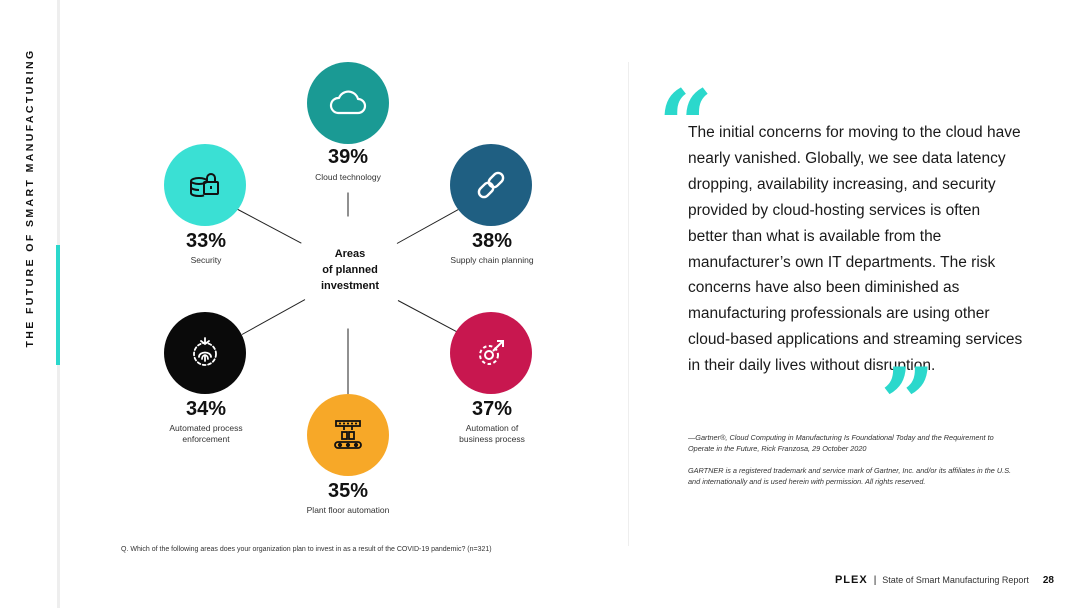 The width and height of the screenshot is (1080, 608). I want to click on cloud-icon, so click(348, 102).